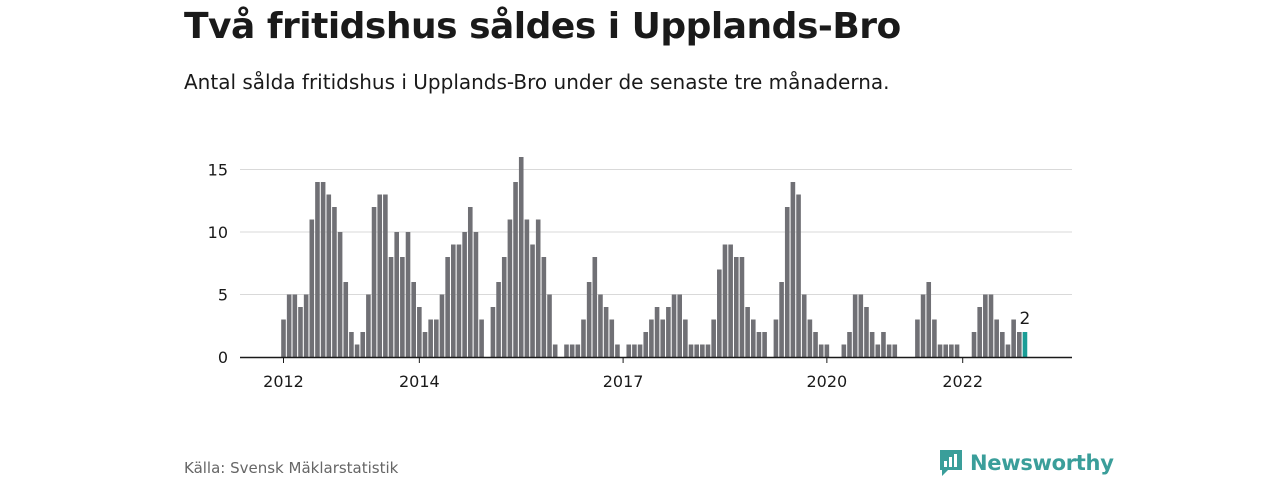 Image resolution: width=1280 pixels, height=480 pixels. What do you see at coordinates (1026, 463) in the screenshot?
I see `brand-logo: Newsworthy` at bounding box center [1026, 463].